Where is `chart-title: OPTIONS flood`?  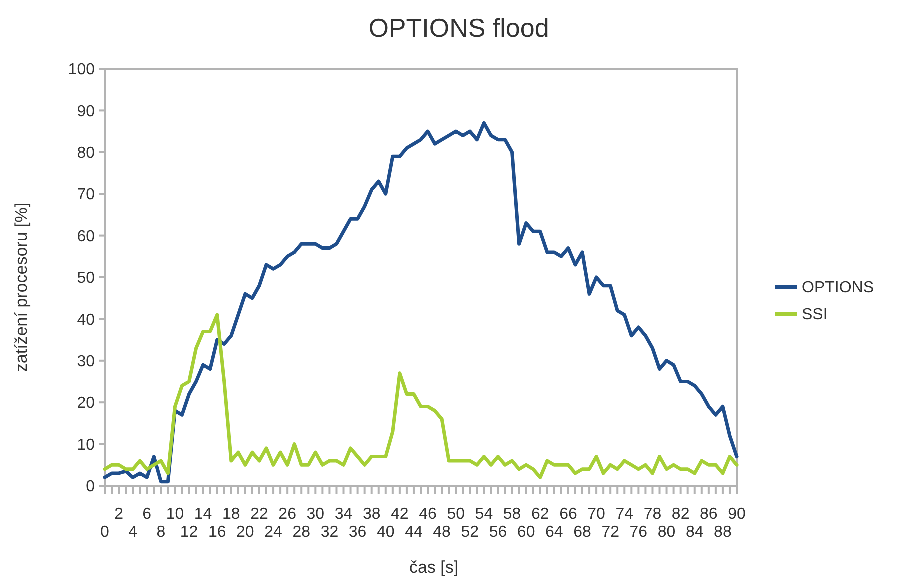 chart-title: OPTIONS flood is located at coordinates (459, 28).